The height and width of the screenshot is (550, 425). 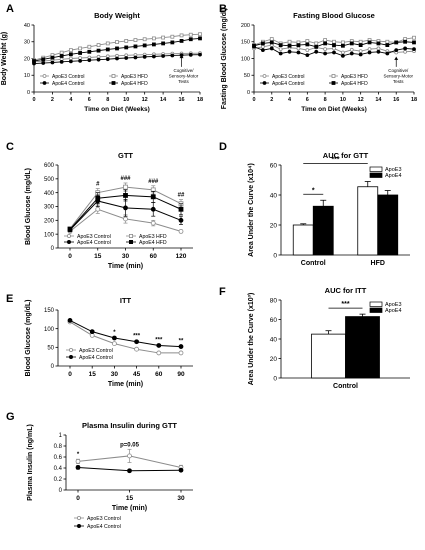 What do you see at coordinates (181, 341) in the screenshot?
I see `significance-marker: **` at bounding box center [181, 341].